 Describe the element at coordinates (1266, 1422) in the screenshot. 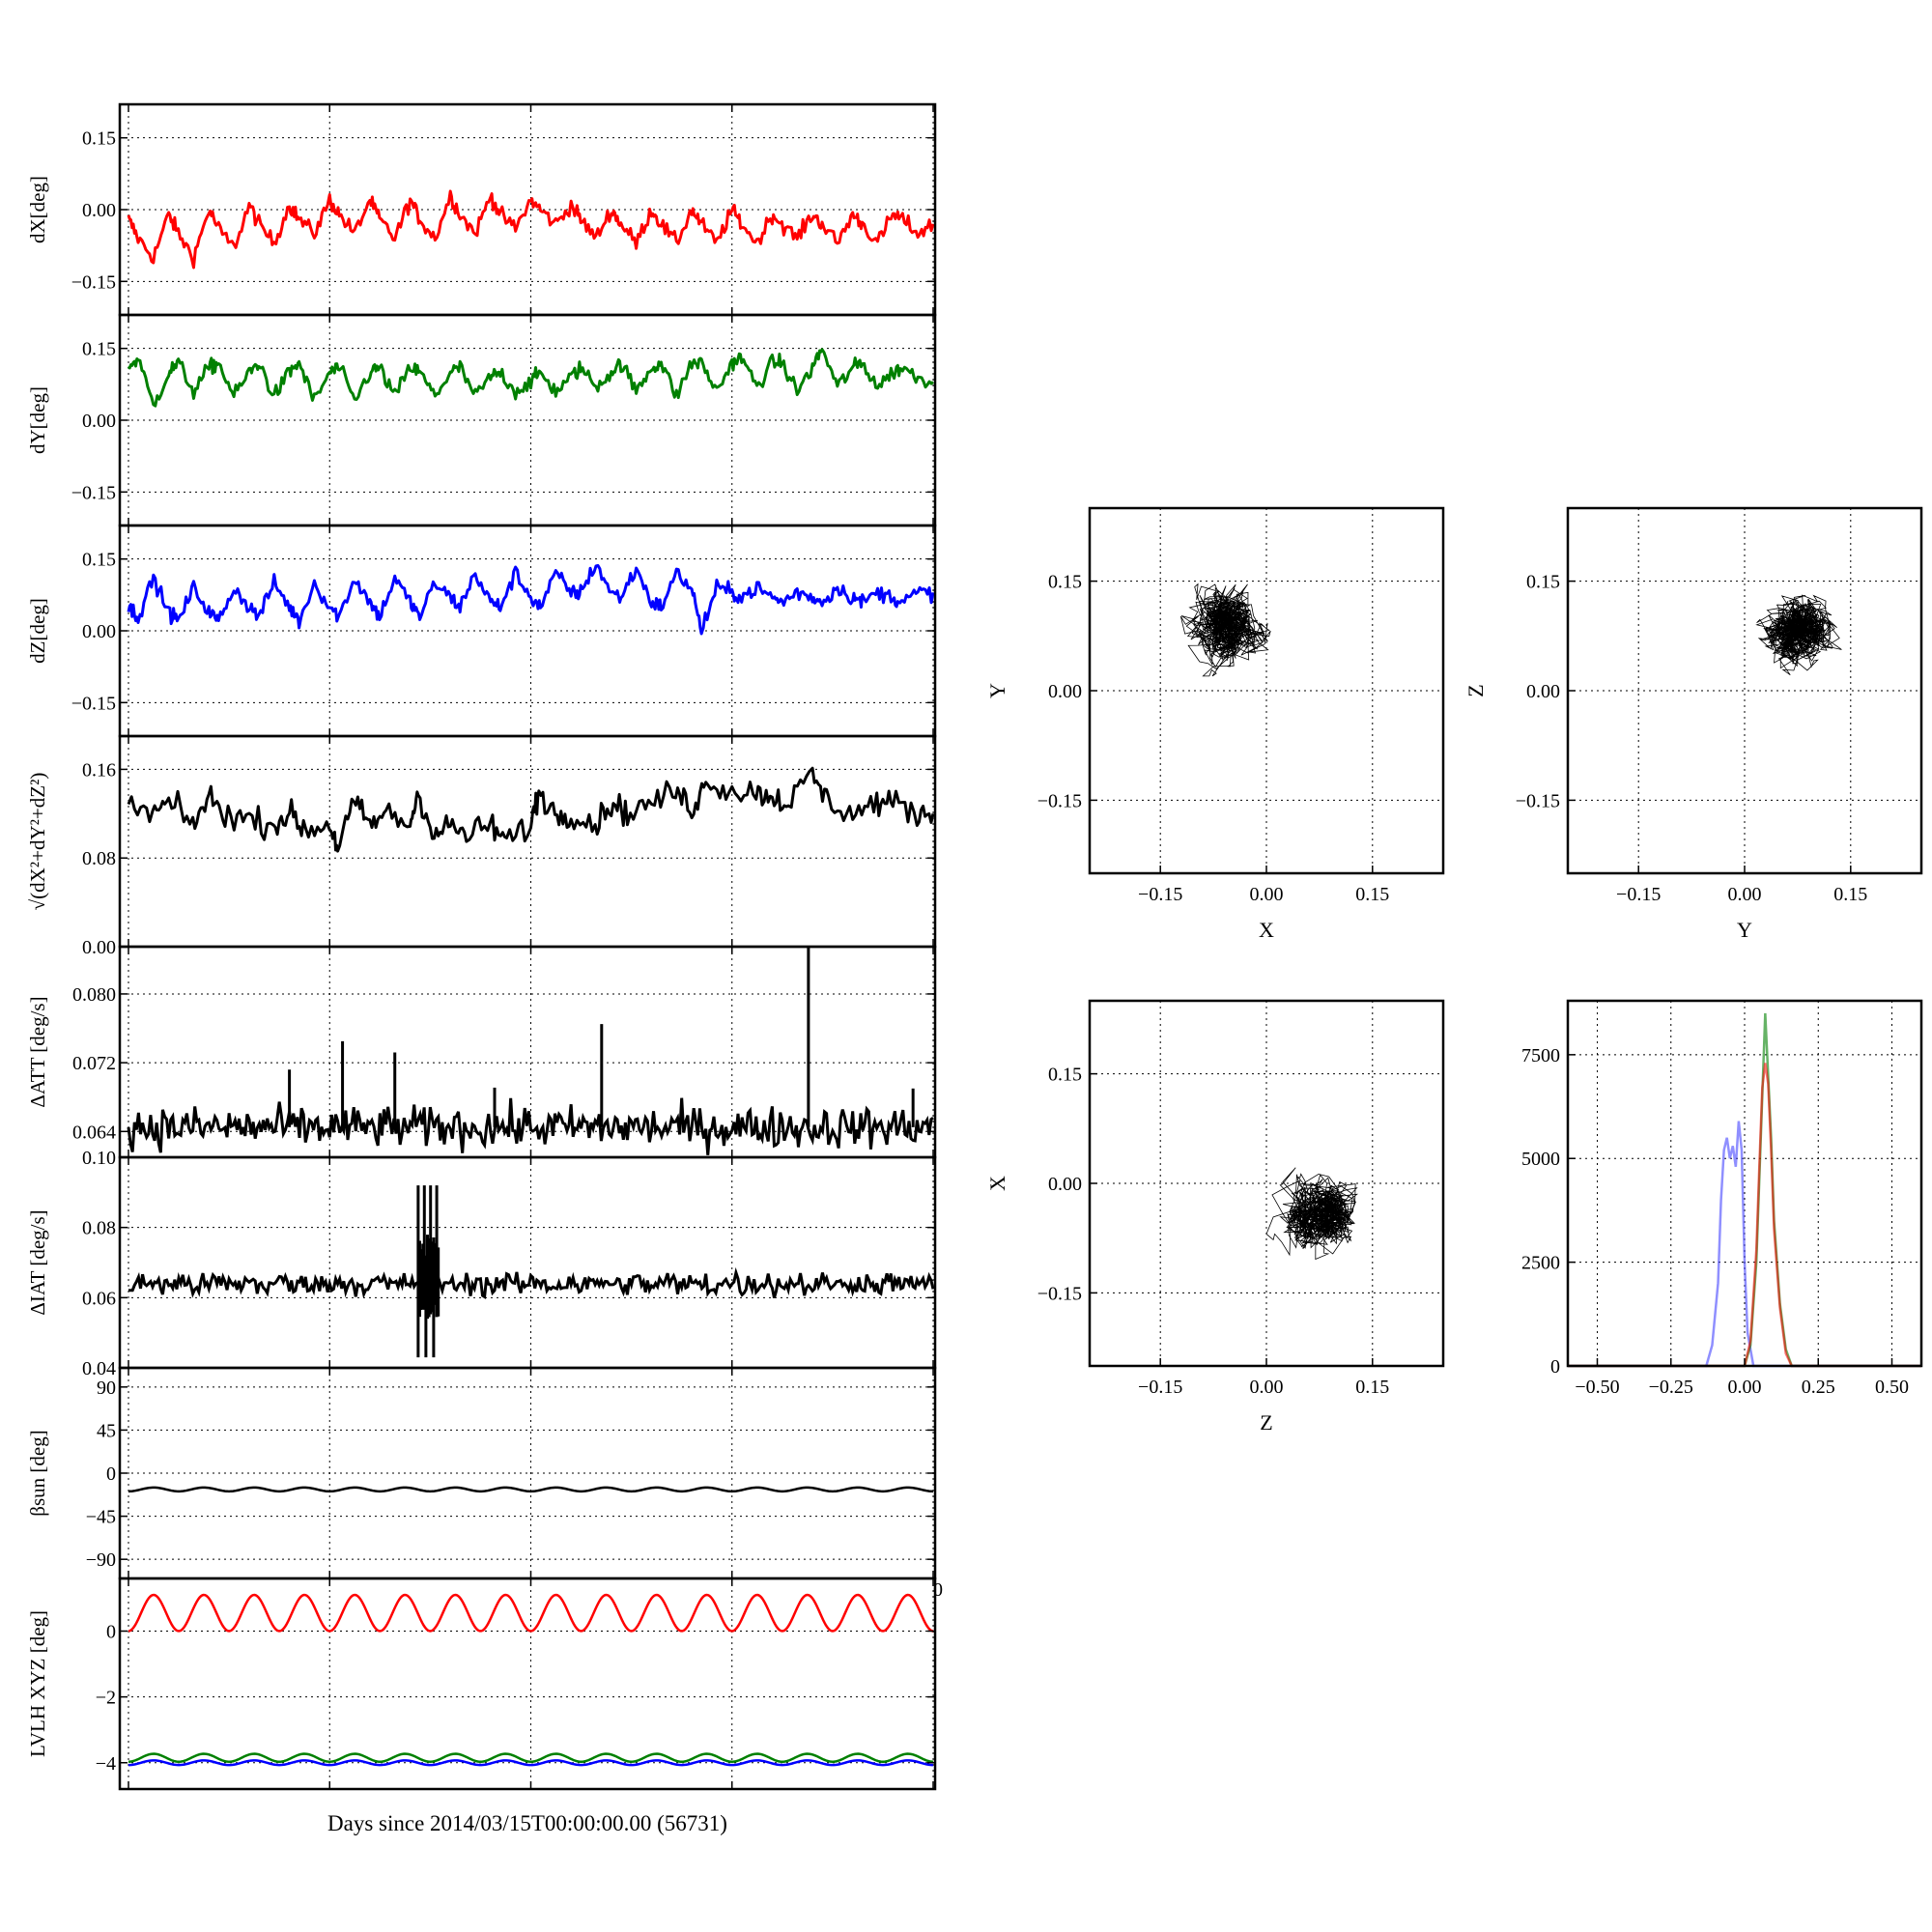

I see `x-axis-label: Z` at that location.